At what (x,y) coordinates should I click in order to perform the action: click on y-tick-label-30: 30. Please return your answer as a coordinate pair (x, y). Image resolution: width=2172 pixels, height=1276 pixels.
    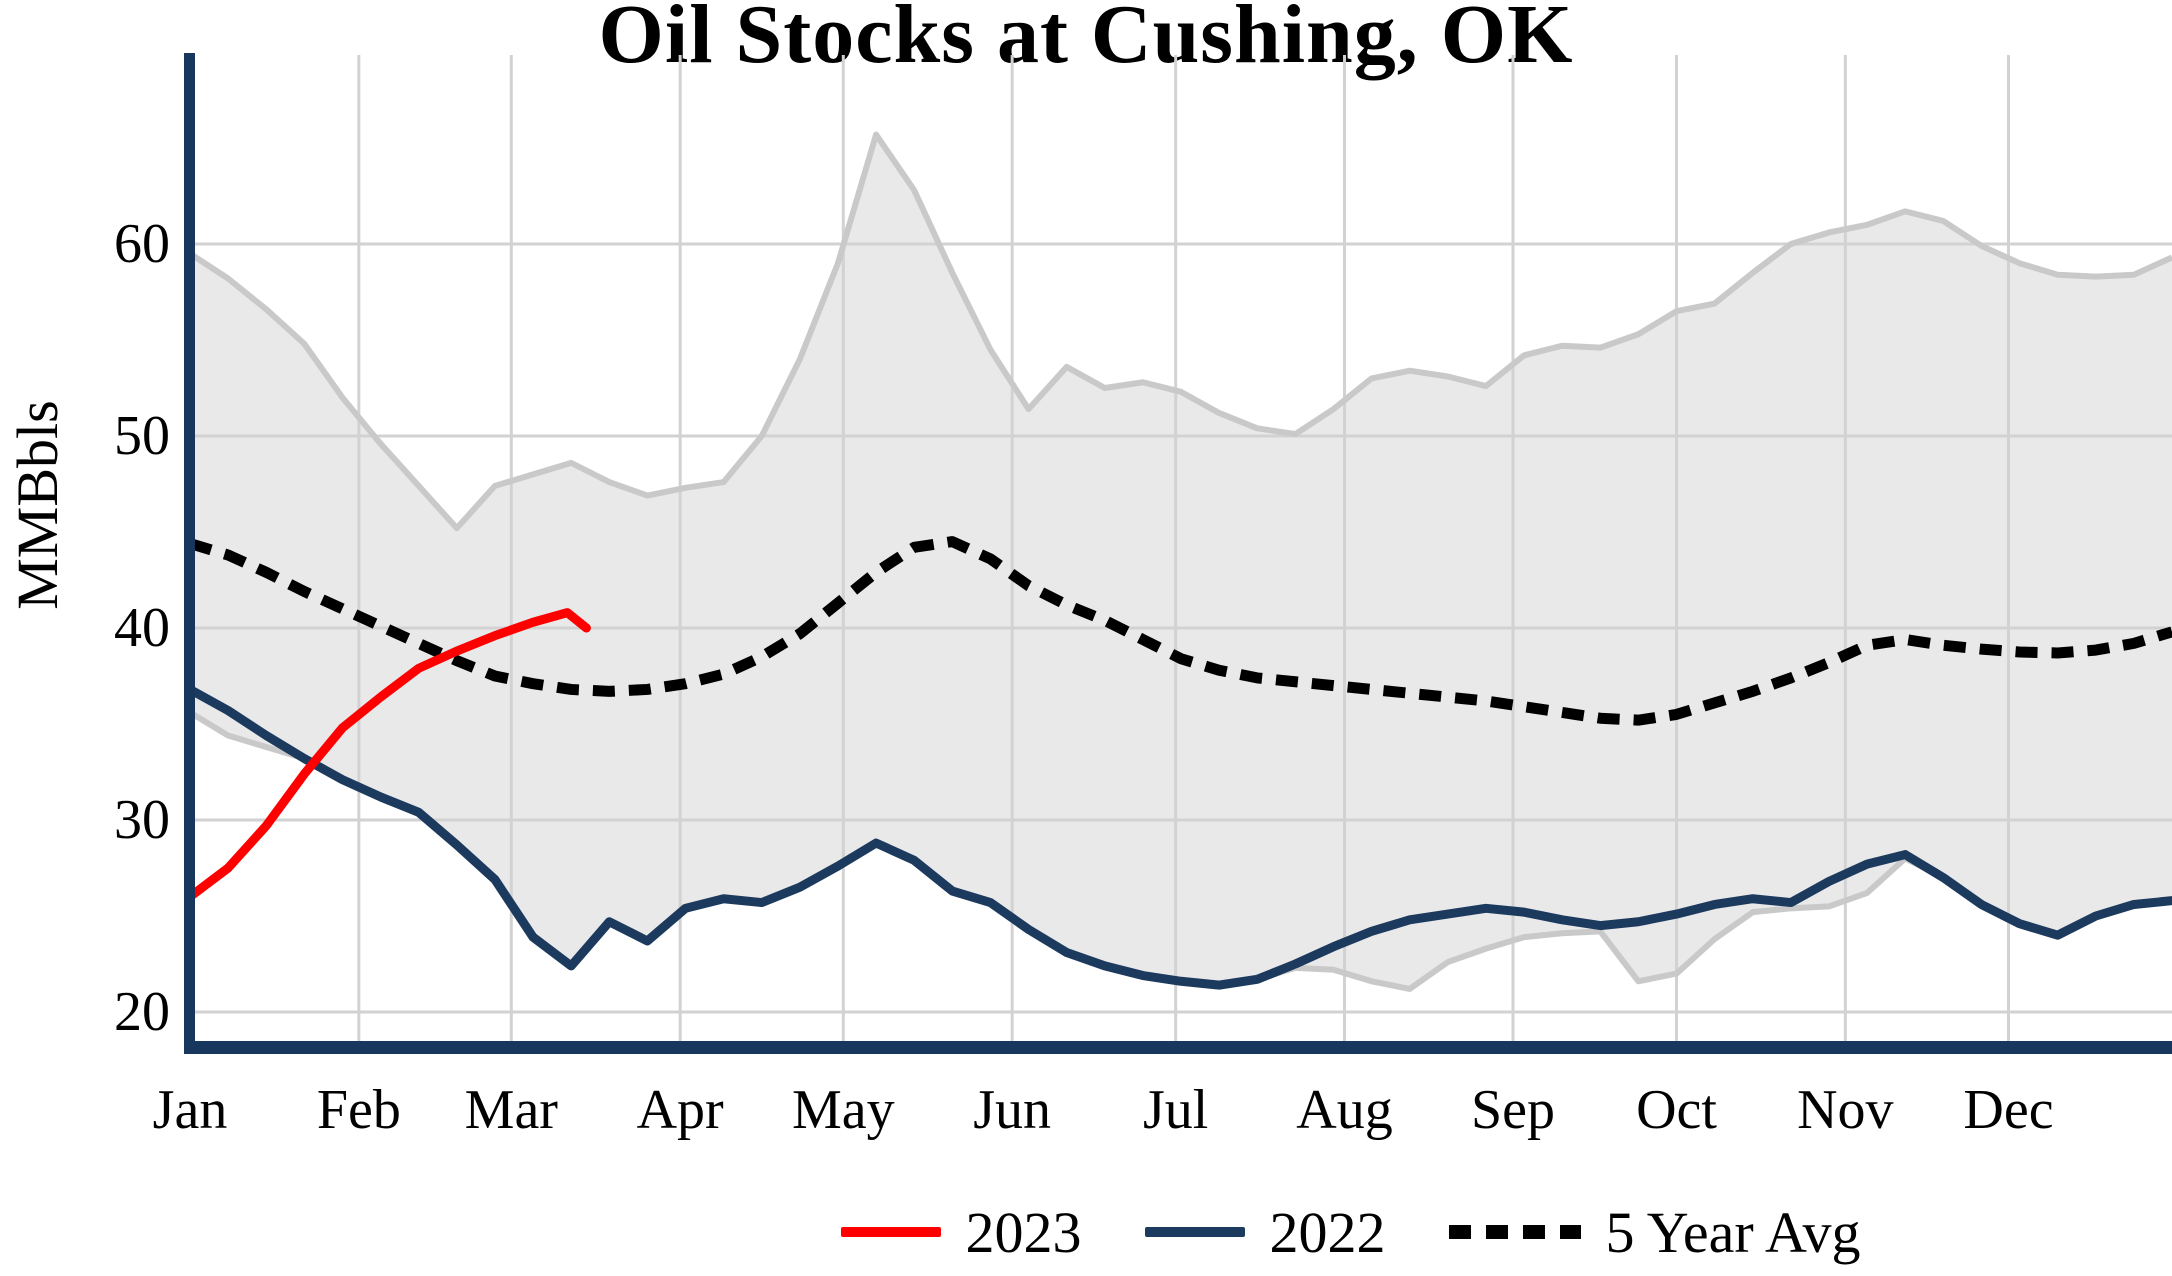
    Looking at the image, I should click on (142, 820).